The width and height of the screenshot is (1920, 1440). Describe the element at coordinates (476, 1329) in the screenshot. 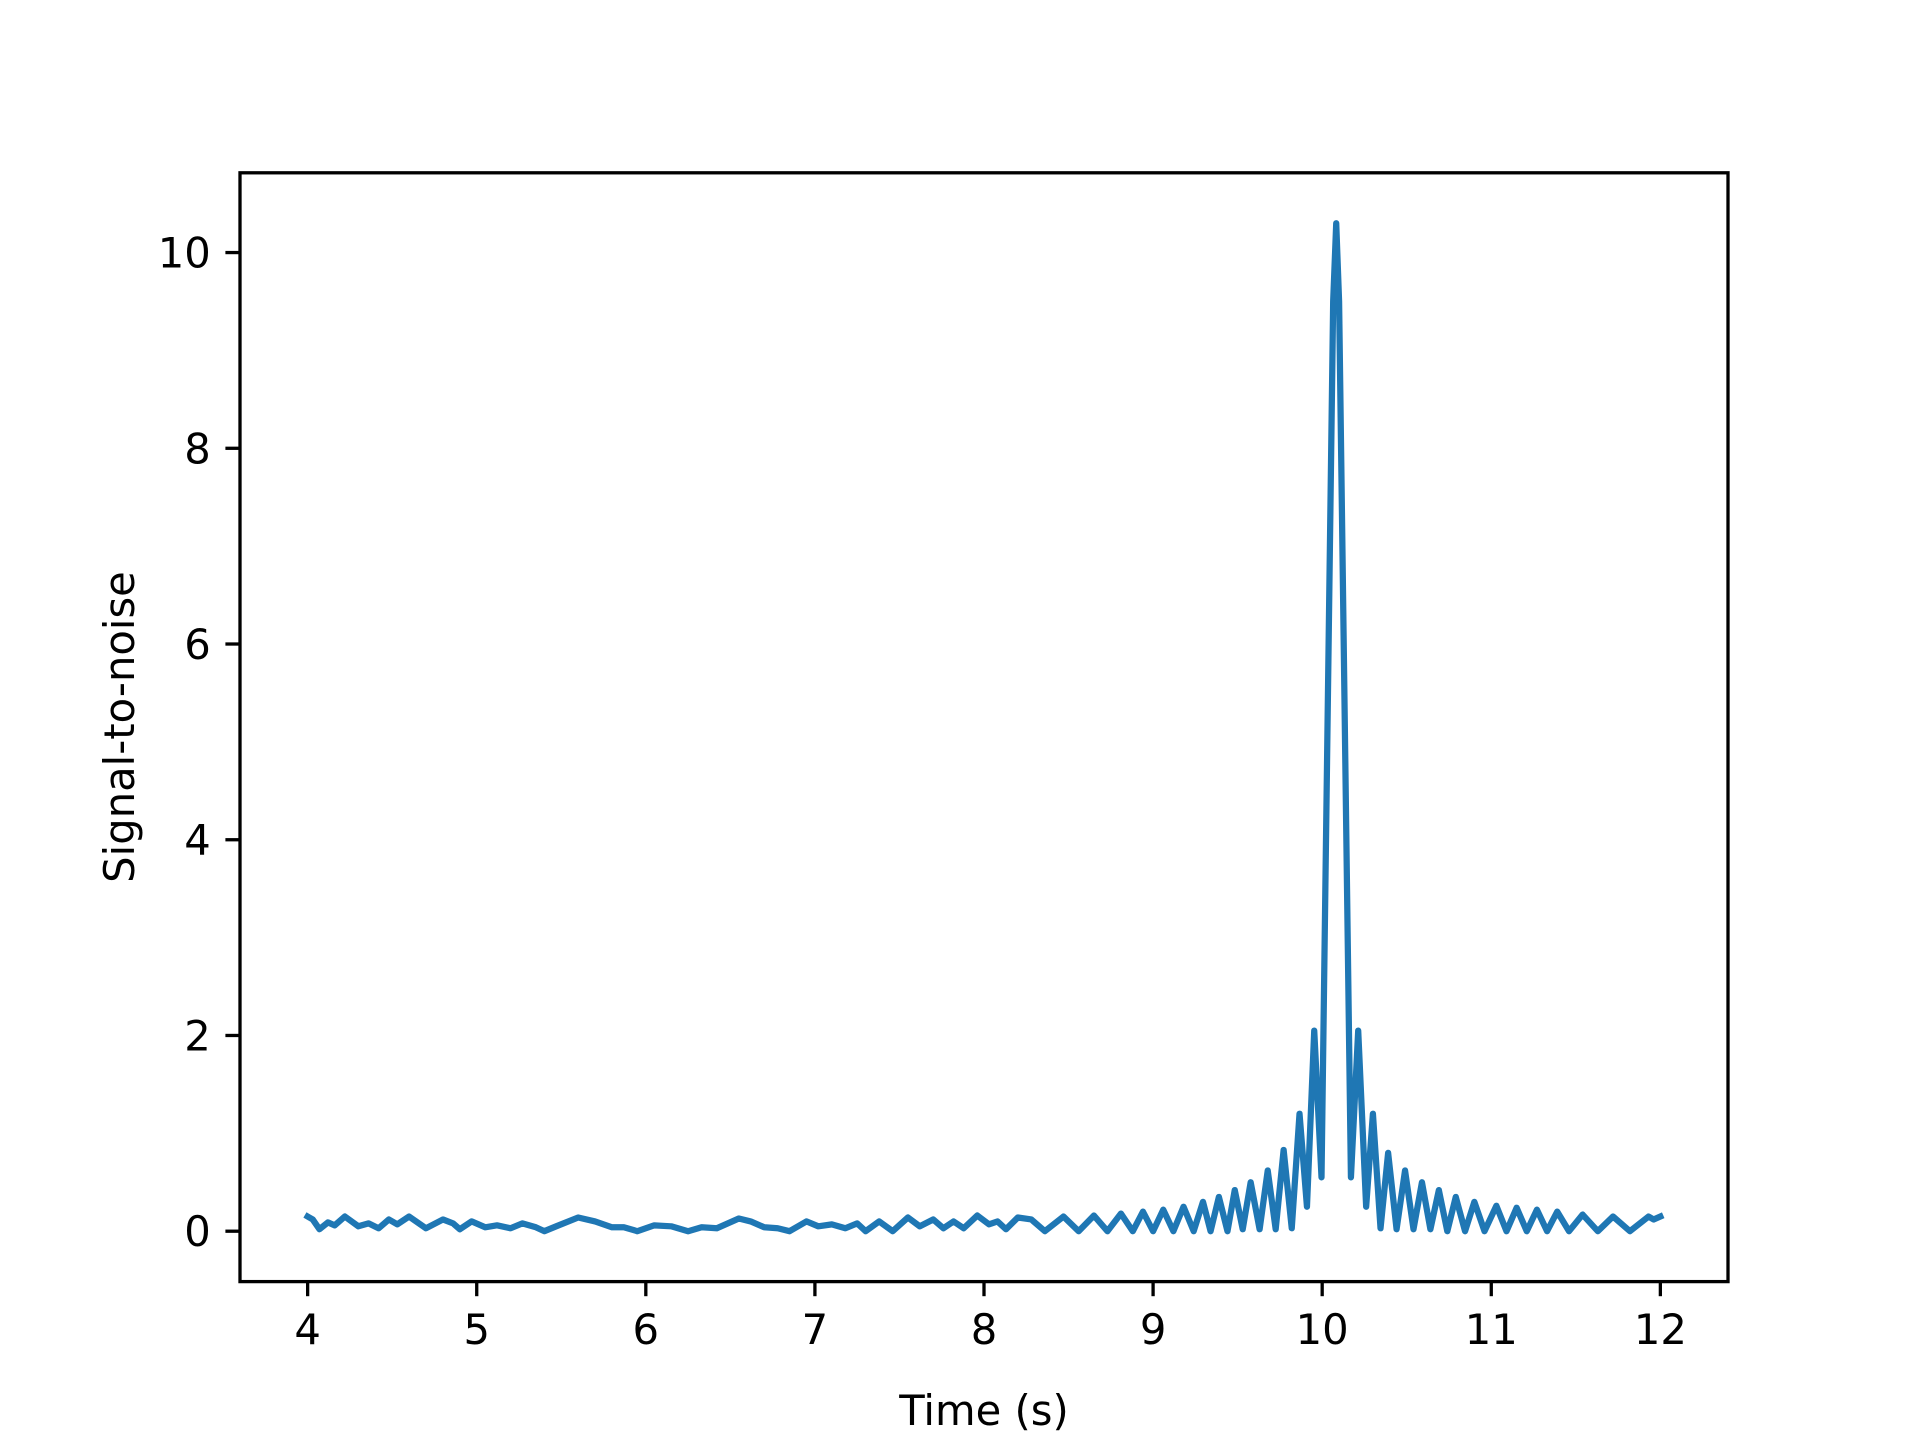

I see `x-tick-label: 5` at that location.